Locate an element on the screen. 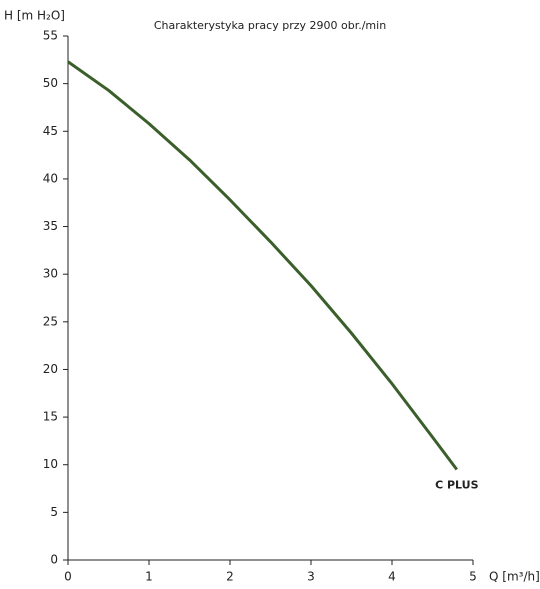 The width and height of the screenshot is (540, 589). y-tick-label: 45 is located at coordinates (50, 131).